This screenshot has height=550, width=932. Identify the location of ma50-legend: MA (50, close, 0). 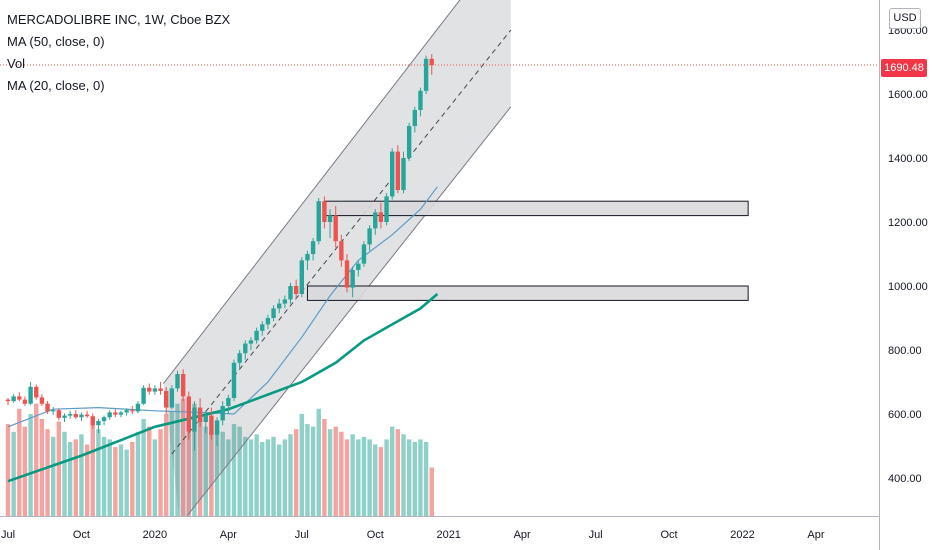
(56, 41).